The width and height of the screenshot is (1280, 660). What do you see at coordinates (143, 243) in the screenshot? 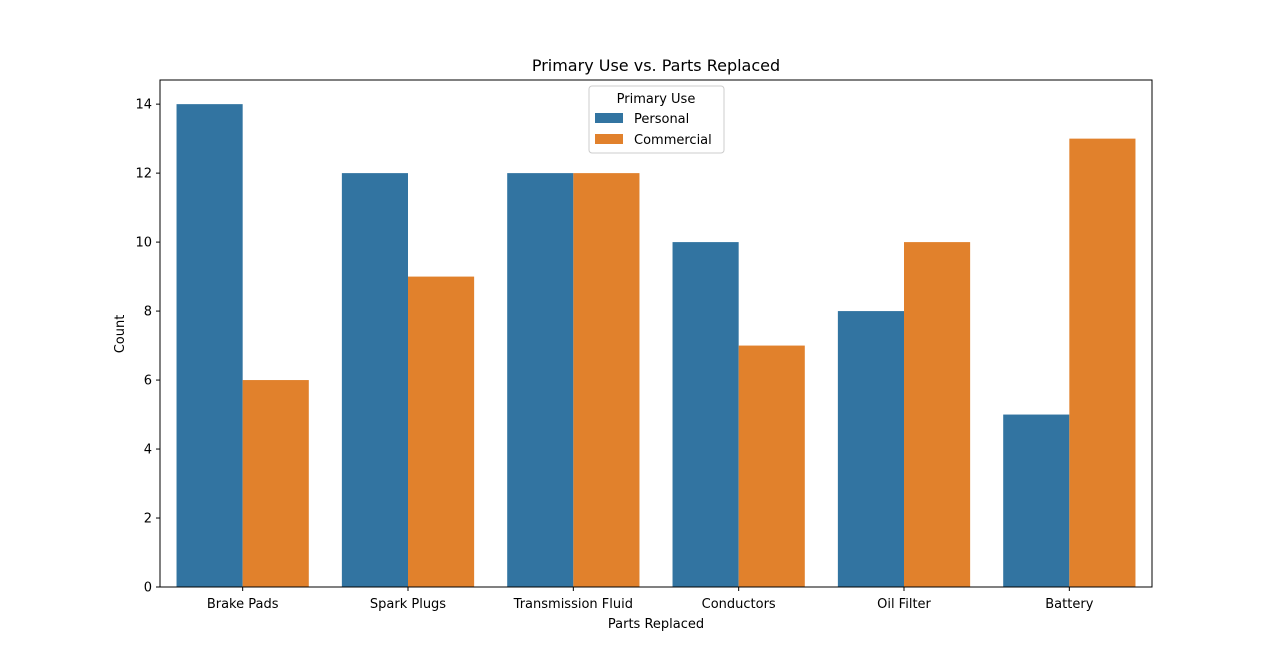
I see `y-tick-label: 10` at bounding box center [143, 243].